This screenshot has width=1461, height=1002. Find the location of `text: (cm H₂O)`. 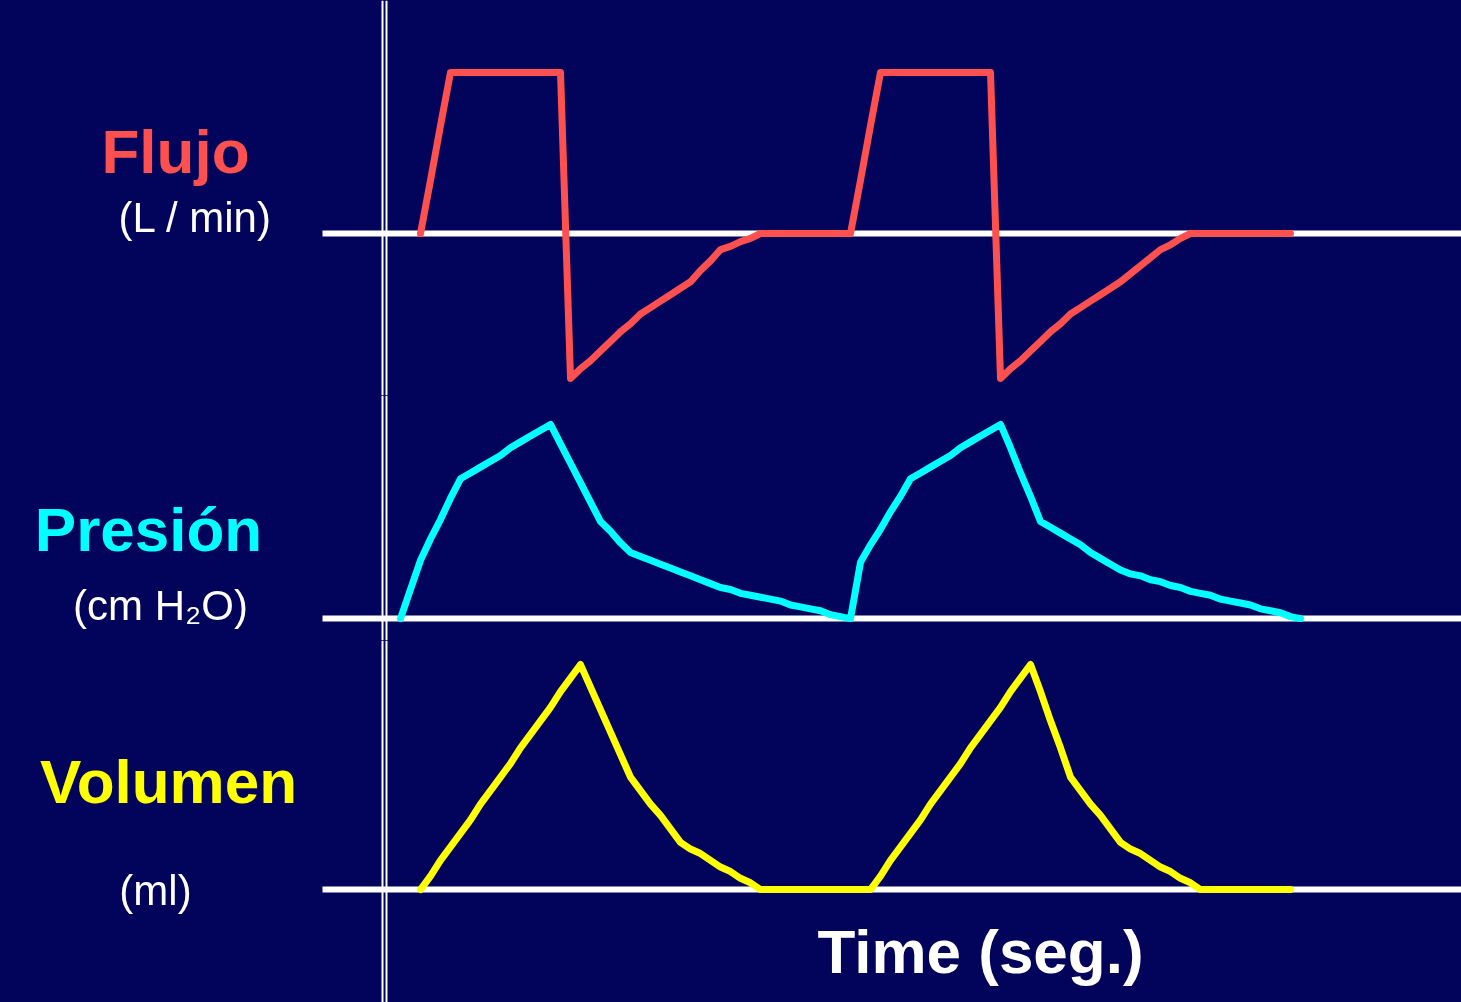

text: (cm H₂O) is located at coordinates (160, 605).